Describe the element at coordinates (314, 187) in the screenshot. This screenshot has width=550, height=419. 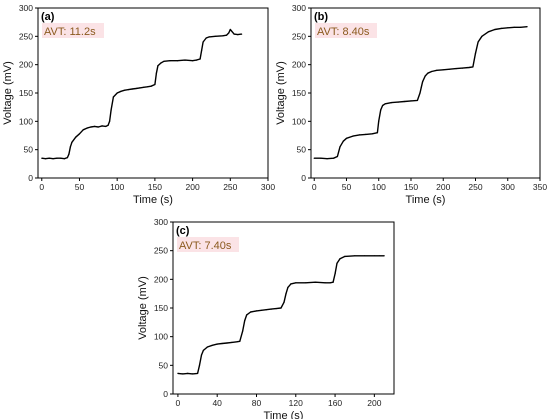
I see `x-tick-label: 0` at that location.